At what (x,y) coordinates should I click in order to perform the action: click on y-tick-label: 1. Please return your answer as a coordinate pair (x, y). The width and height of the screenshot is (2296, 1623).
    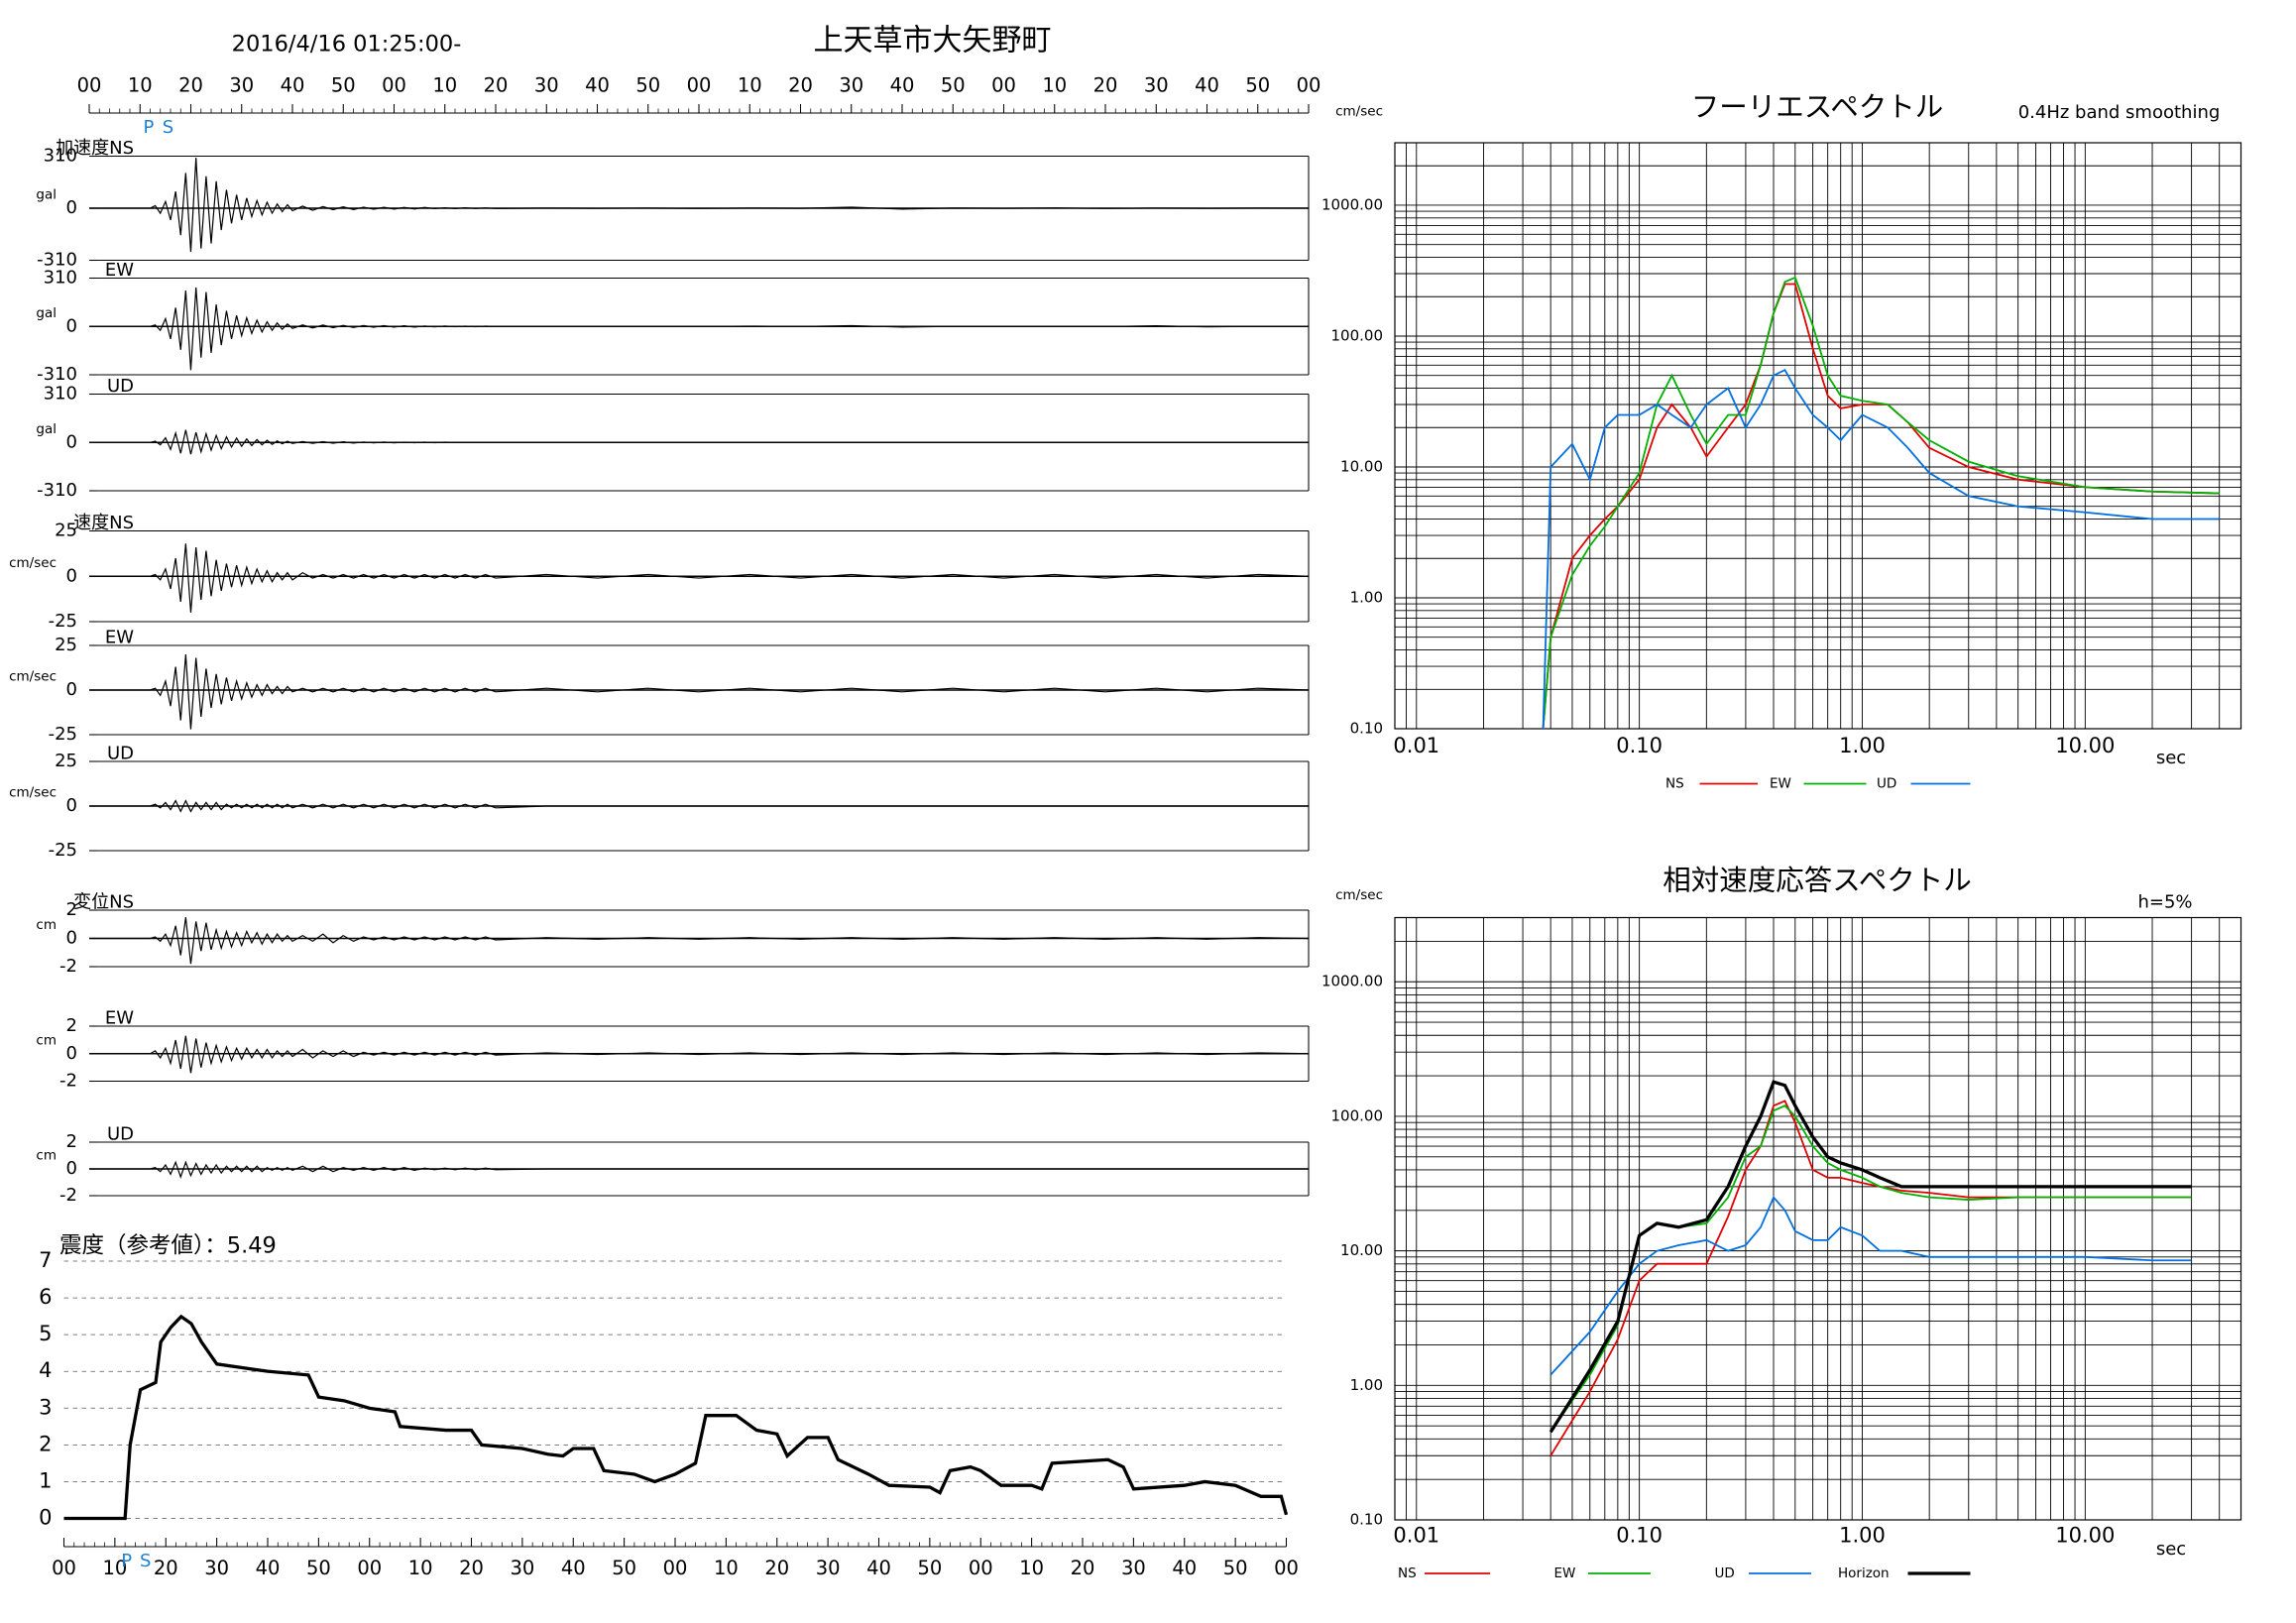
    Looking at the image, I should click on (46, 1480).